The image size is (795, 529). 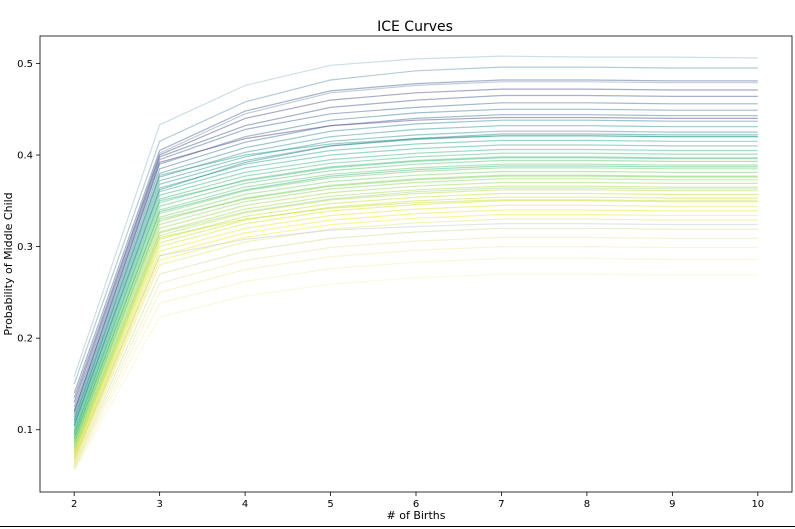 I want to click on y-tick-label: 0.2, so click(x=25, y=339).